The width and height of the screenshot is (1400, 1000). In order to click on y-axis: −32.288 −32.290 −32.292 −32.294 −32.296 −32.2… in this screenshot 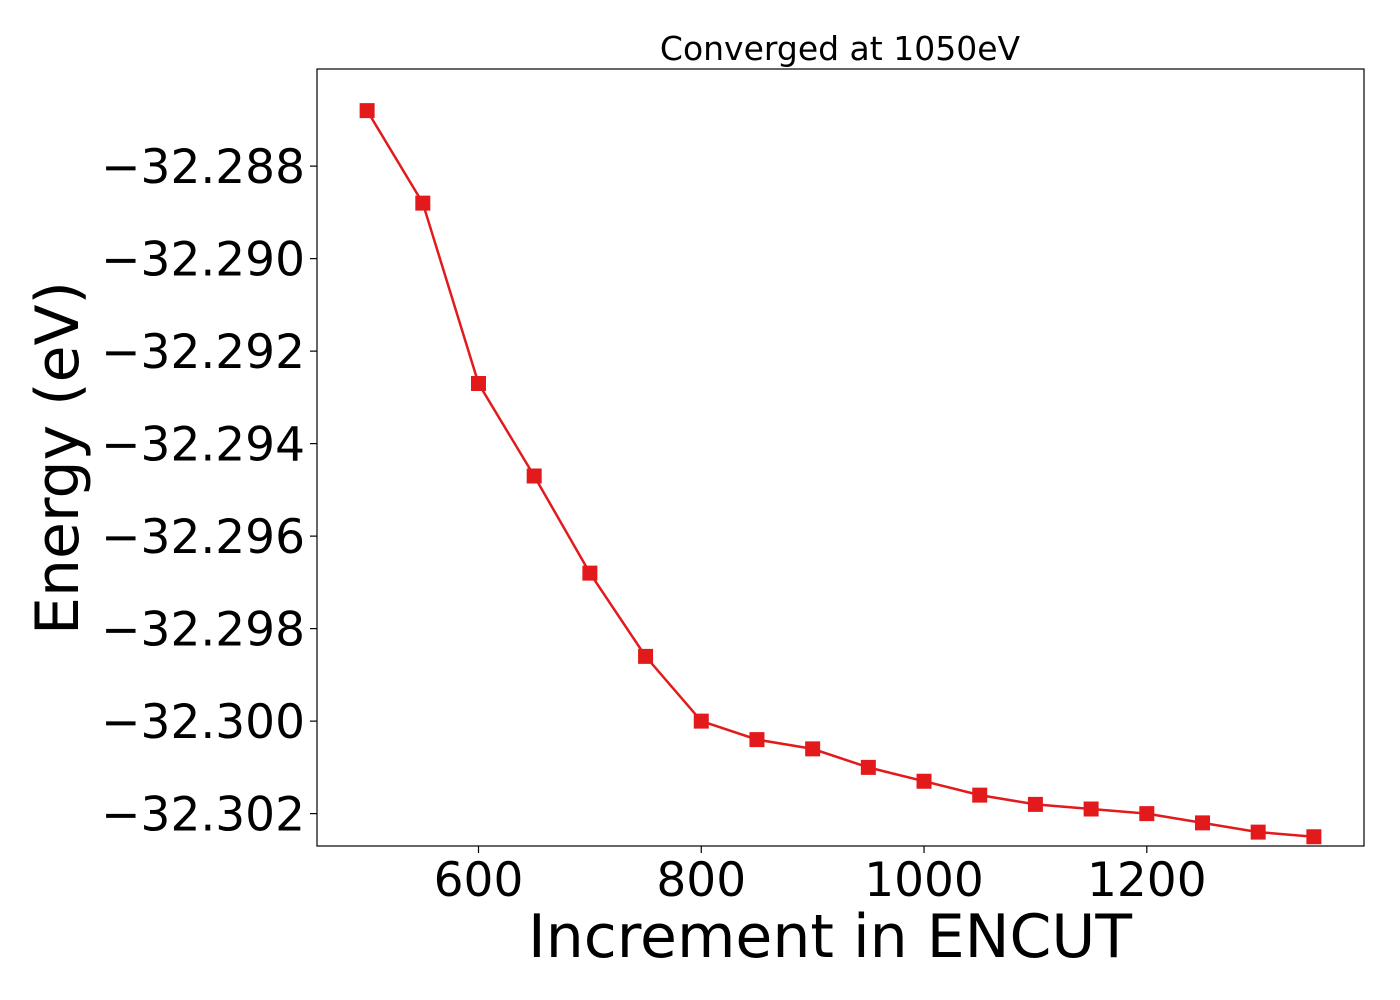, I will do `click(209, 491)`.